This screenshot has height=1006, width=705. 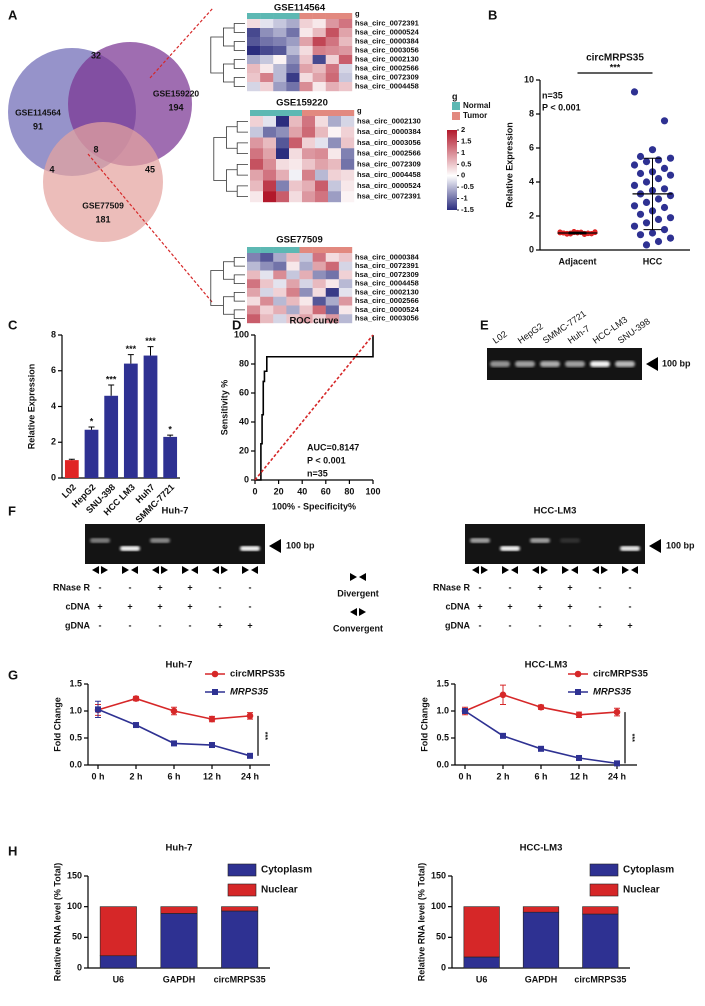 I want to click on row-label: hsa_circ_0004458, so click(x=387, y=283).